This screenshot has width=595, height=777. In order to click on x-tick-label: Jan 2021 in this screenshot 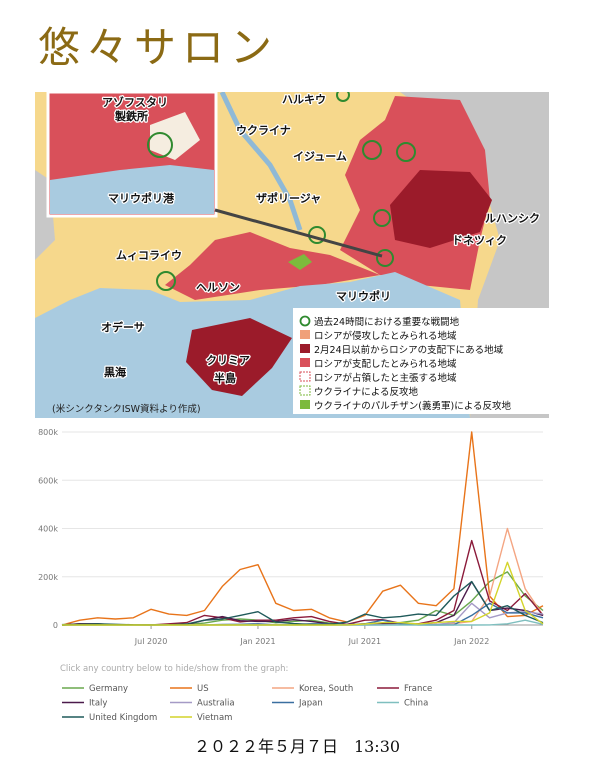, I will do `click(257, 641)`.